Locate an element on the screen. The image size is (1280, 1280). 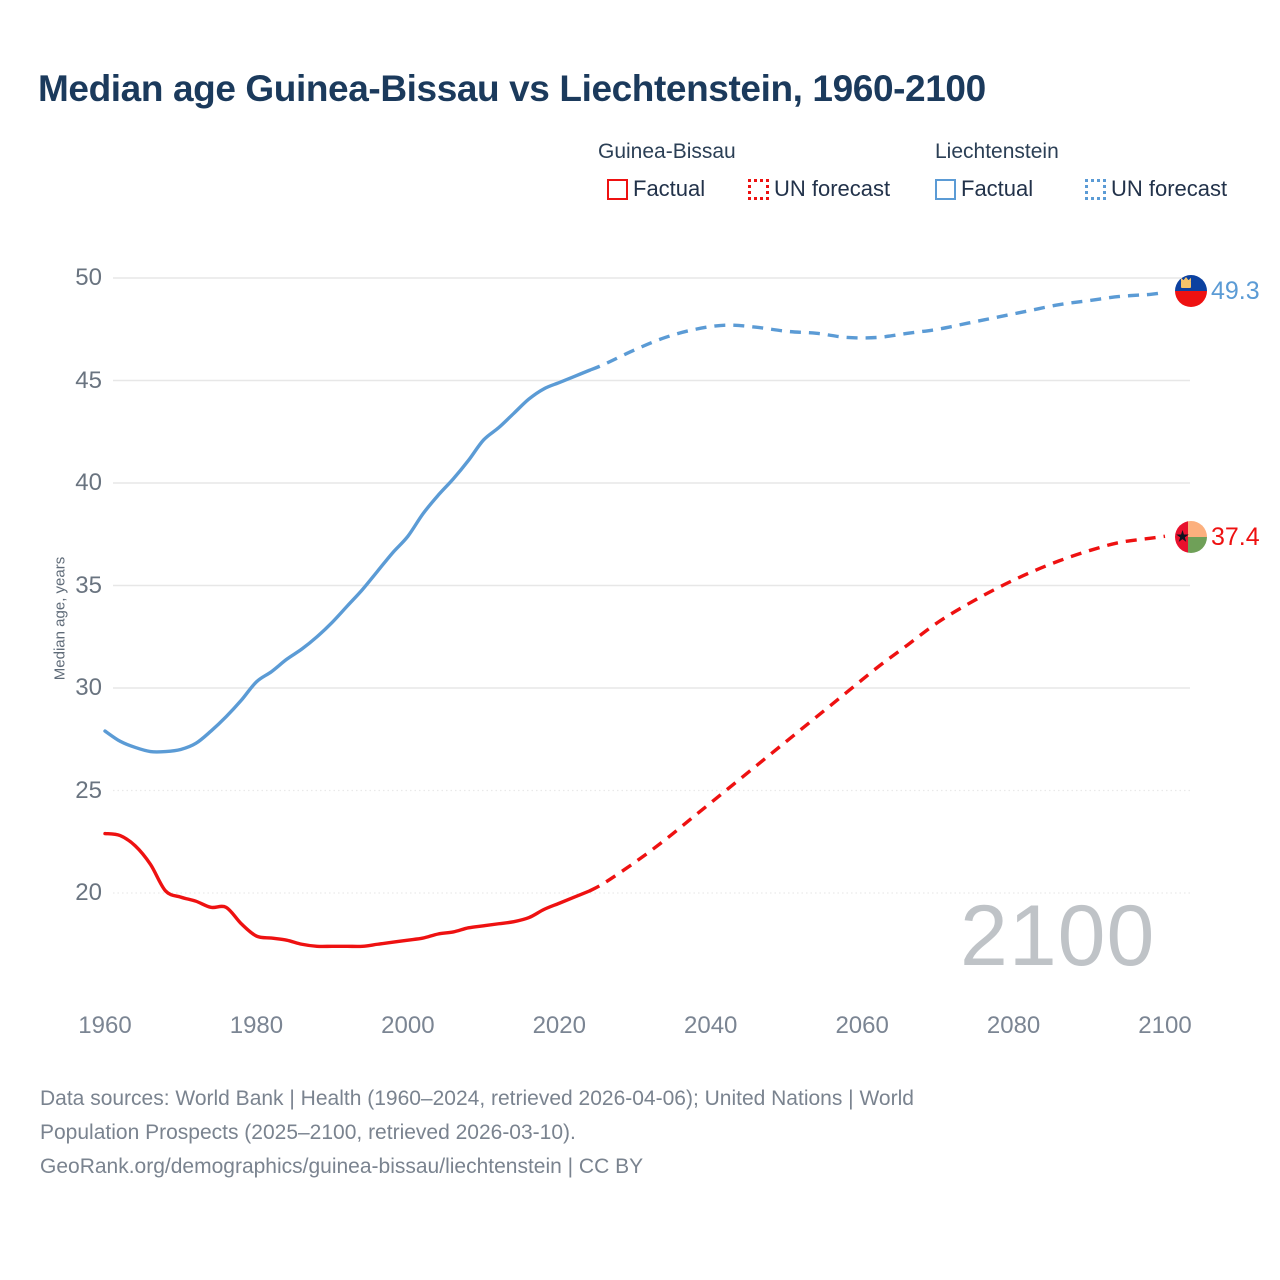
y-axis-tick-label: 35 is located at coordinates (88, 585).